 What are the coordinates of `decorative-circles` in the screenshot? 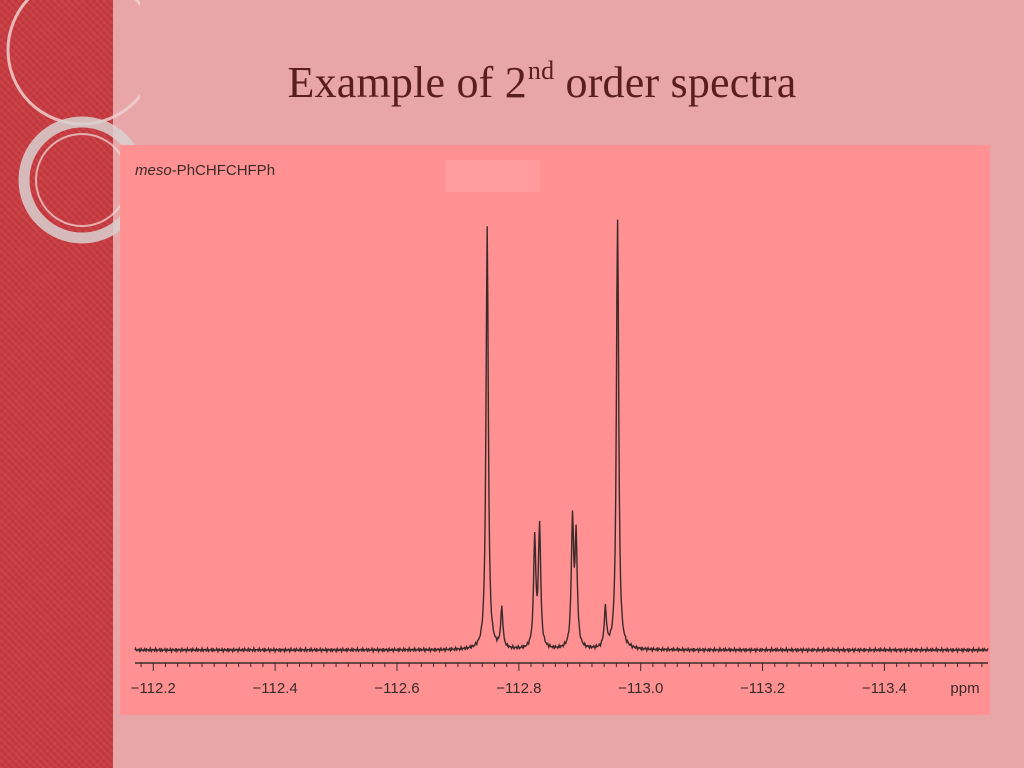 It's located at (73, 122).